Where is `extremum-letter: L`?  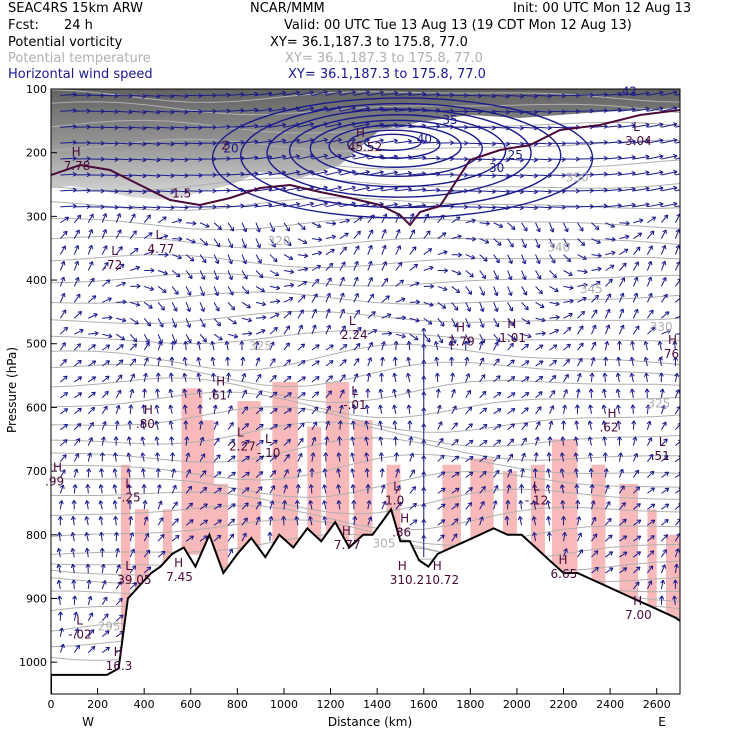
extremum-letter: L is located at coordinates (396, 487).